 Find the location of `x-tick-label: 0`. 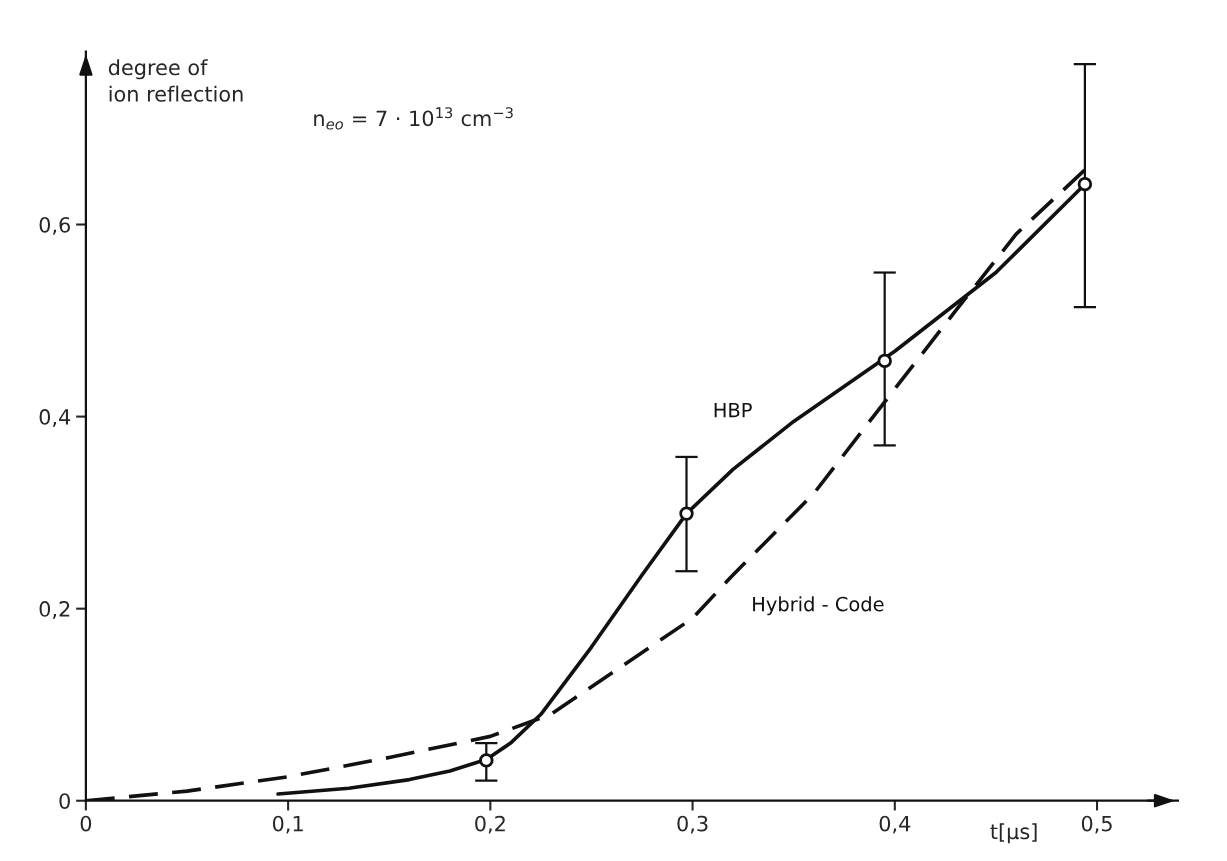

x-tick-label: 0 is located at coordinates (86, 823).